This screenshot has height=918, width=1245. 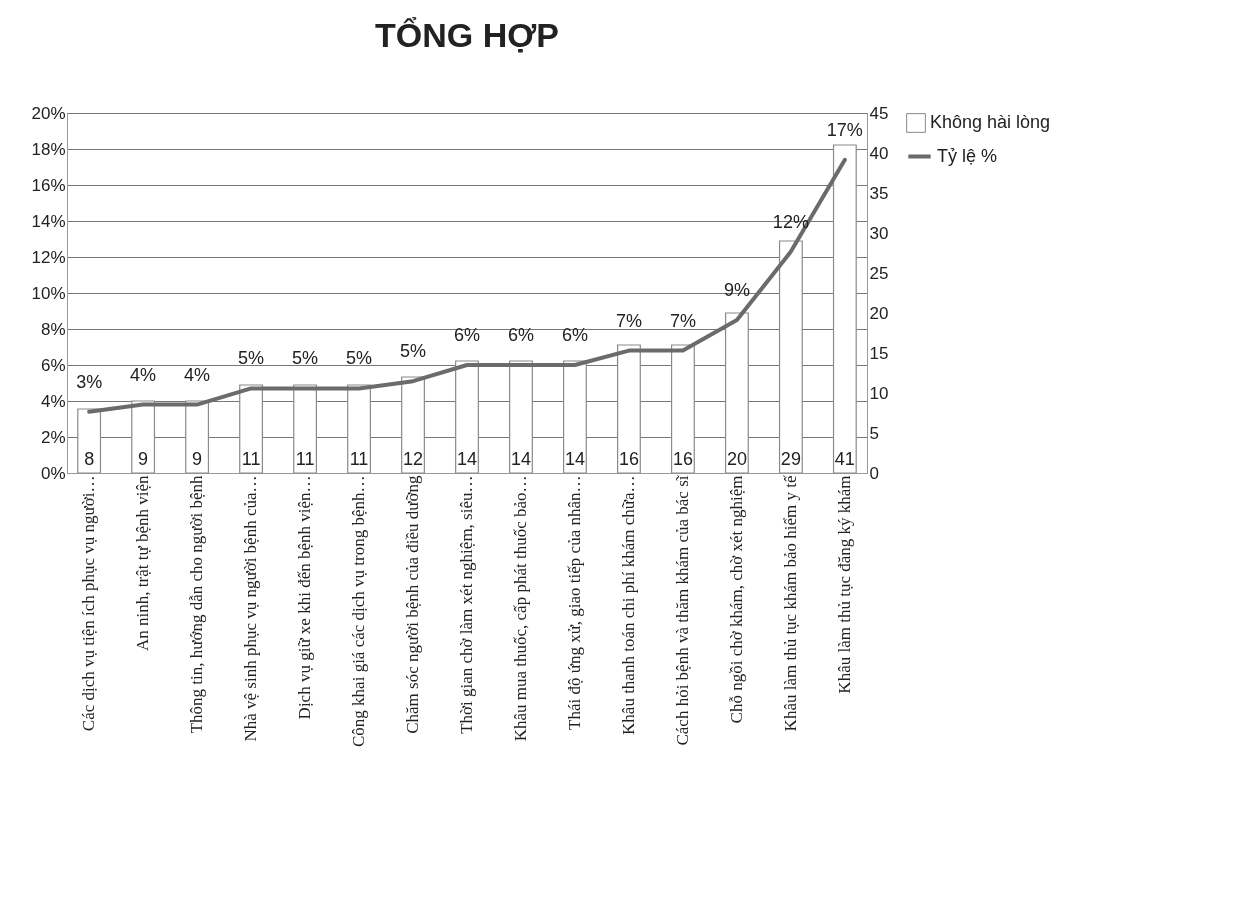 What do you see at coordinates (53, 401) in the screenshot?
I see `y-tick-label: 4%` at bounding box center [53, 401].